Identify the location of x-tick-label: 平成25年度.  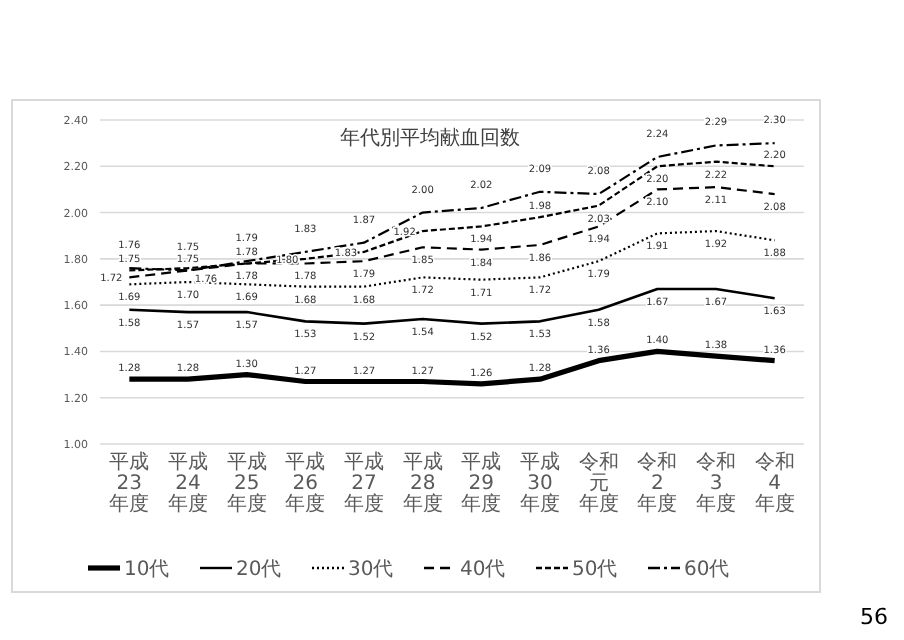
(246, 483).